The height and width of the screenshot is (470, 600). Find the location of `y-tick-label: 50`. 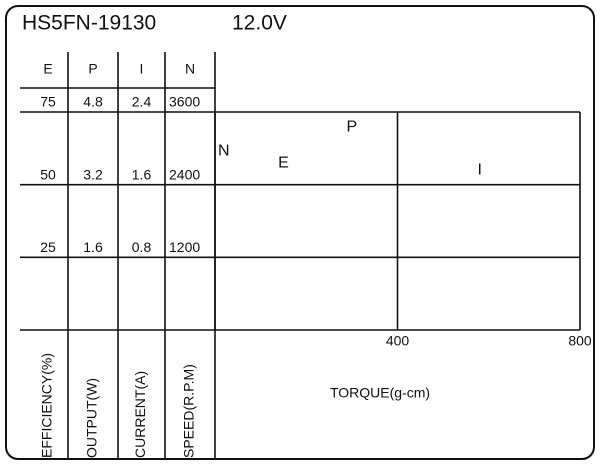

y-tick-label: 50 is located at coordinates (48, 174).